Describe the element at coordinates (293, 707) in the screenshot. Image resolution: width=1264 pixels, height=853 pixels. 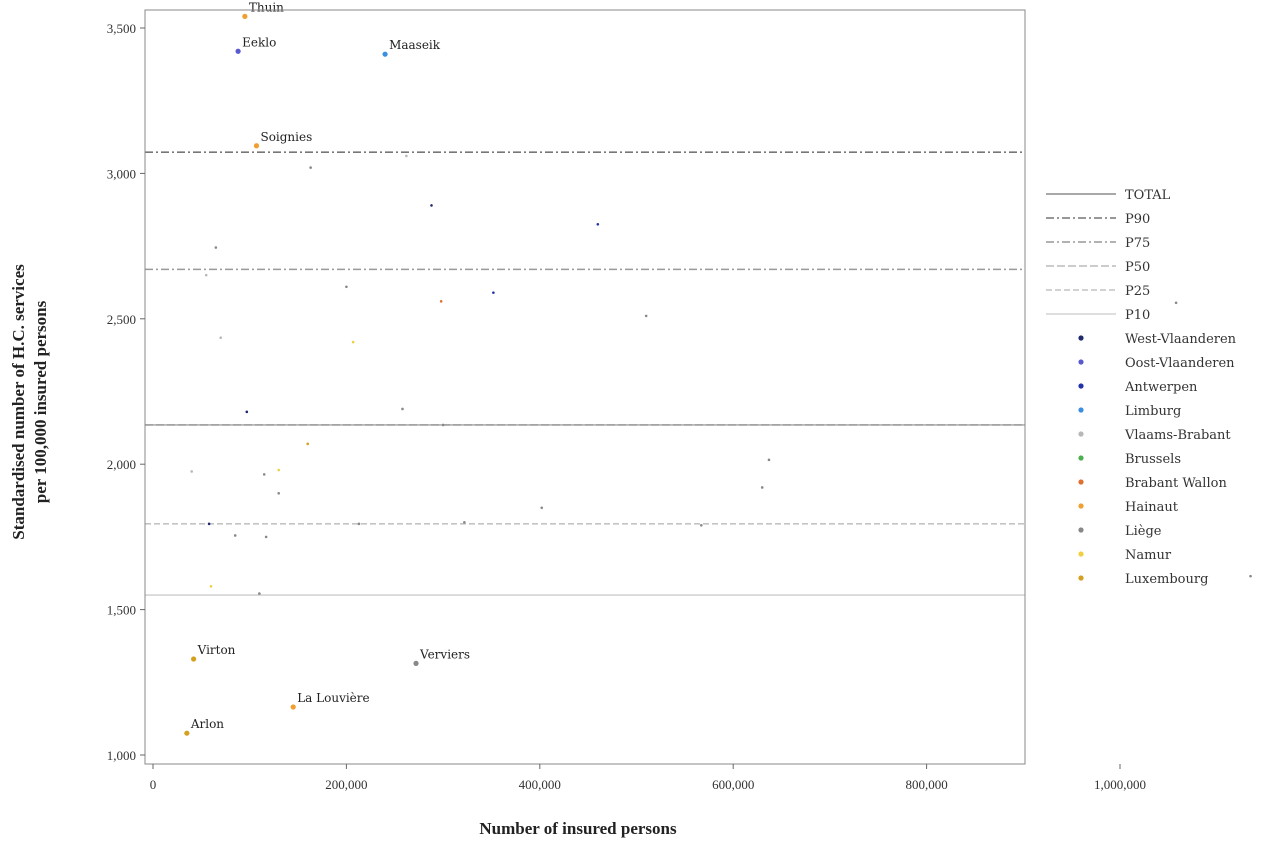
I see `point-la-louvière` at that location.